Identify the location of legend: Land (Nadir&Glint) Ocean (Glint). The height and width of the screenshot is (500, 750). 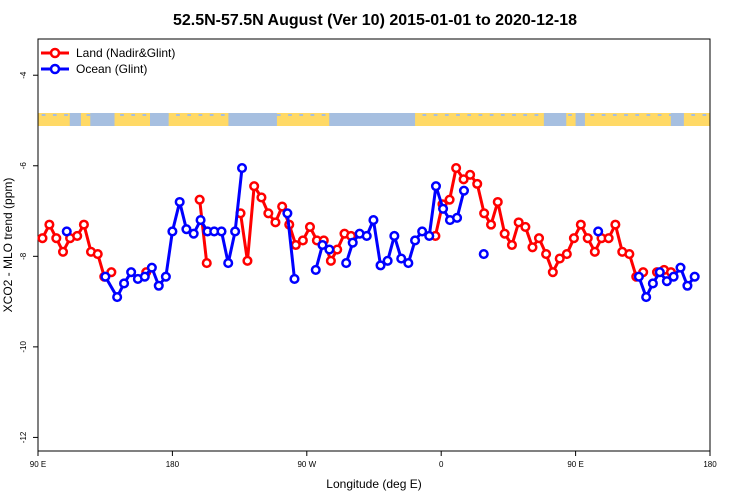
(108, 61).